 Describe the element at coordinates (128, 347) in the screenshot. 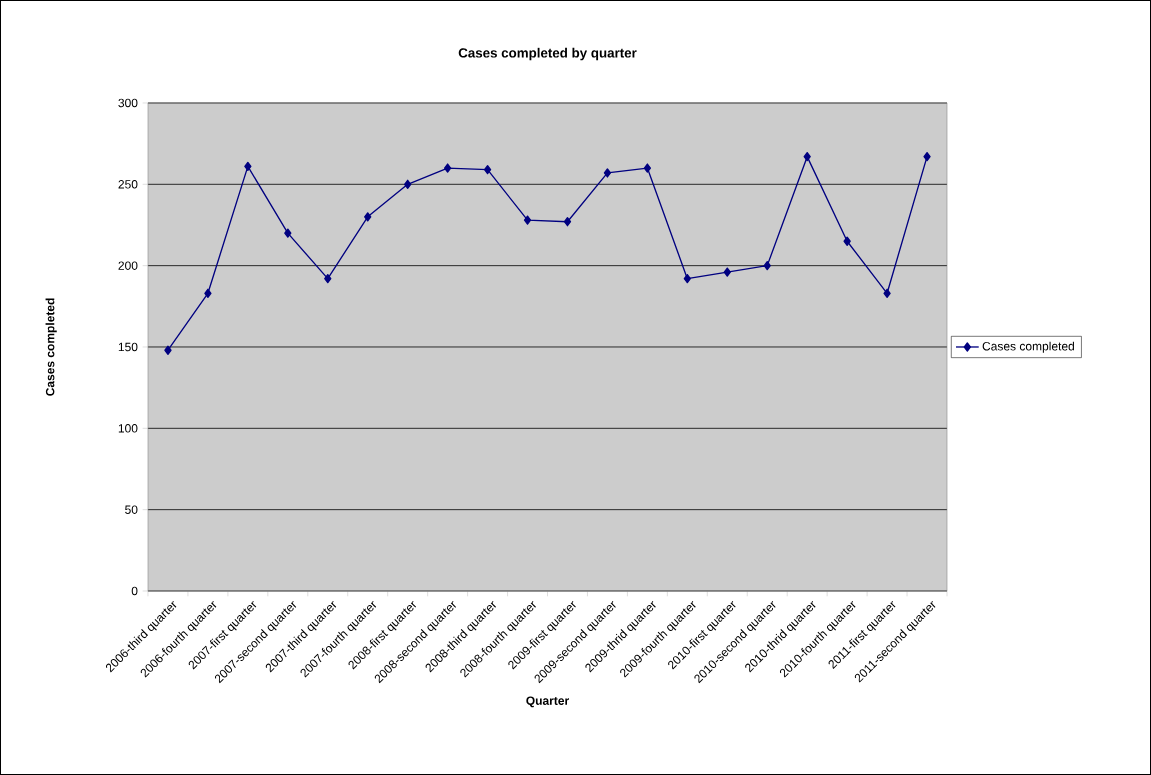

I see `y-tick-label: 150` at that location.